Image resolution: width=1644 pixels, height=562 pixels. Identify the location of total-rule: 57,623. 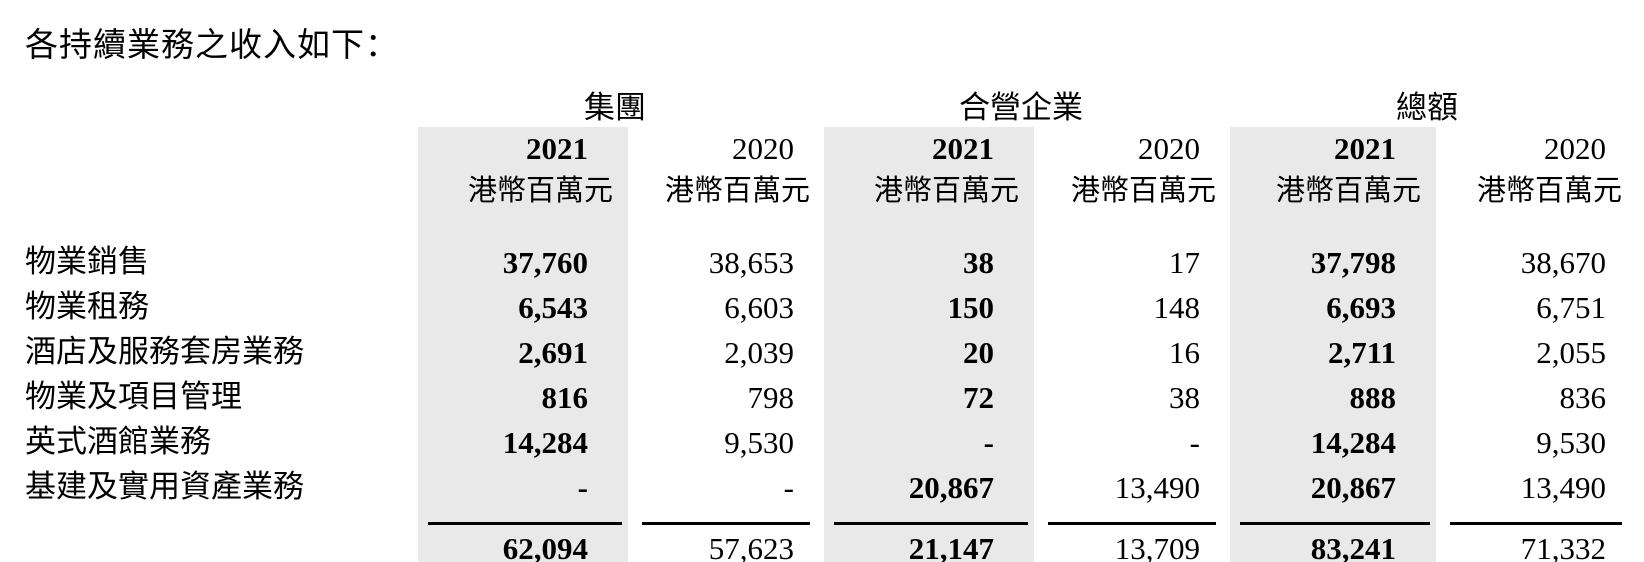
(726, 542).